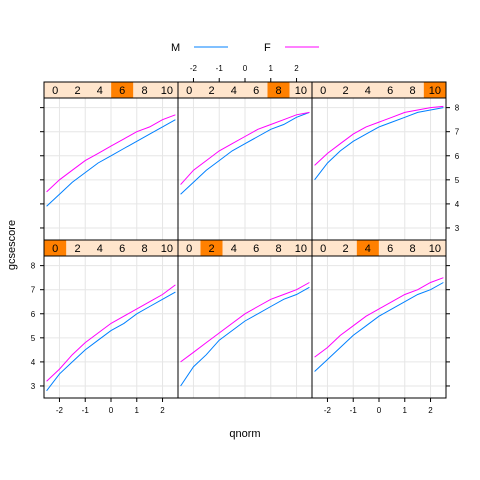 Image resolution: width=480 pixels, height=480 pixels. What do you see at coordinates (33, 362) in the screenshot?
I see `y-tick-label-left: 4` at bounding box center [33, 362].